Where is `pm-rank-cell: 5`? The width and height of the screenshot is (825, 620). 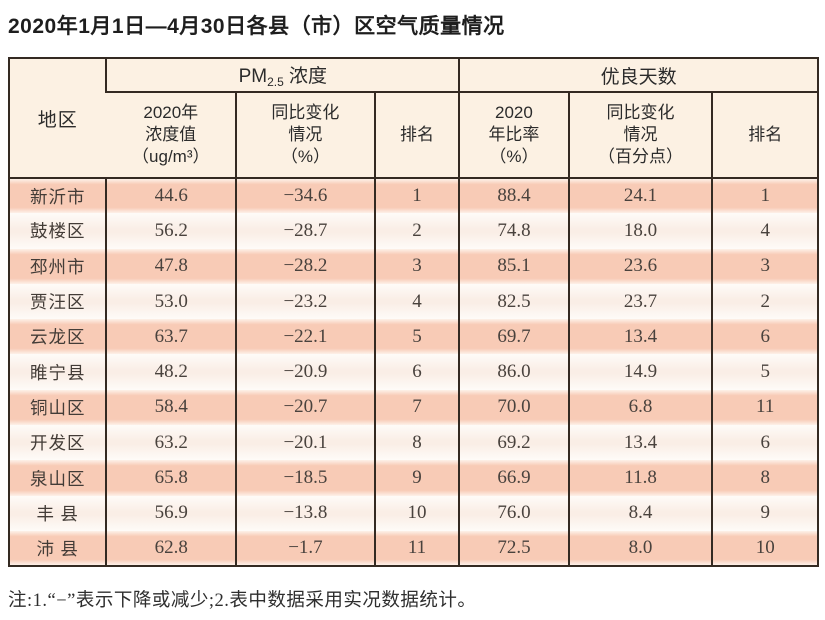
pm-rank-cell: 5 is located at coordinates (416, 337).